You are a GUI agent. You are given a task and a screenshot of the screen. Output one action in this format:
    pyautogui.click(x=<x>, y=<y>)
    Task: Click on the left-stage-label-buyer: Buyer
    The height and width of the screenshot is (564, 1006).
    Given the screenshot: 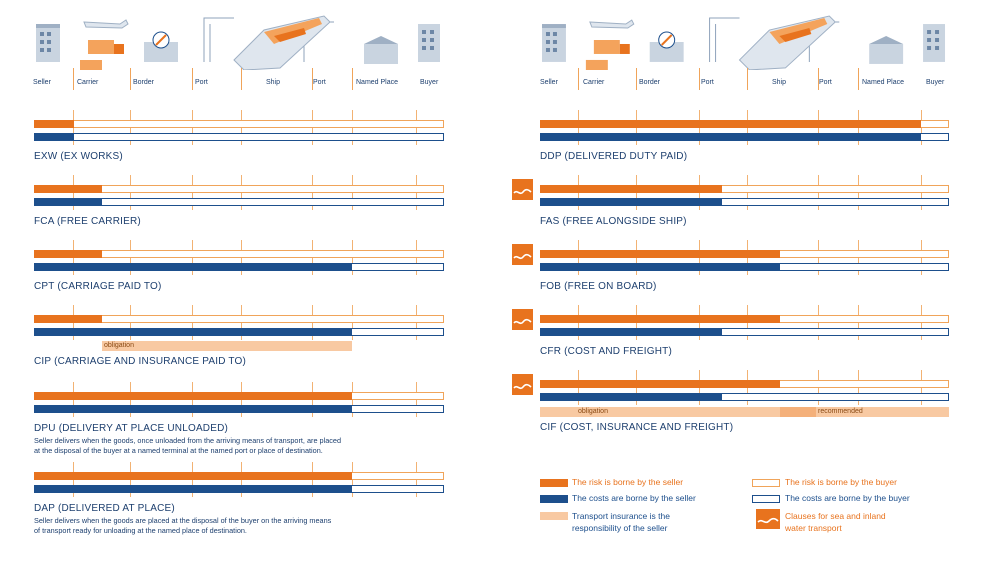 What is the action you would take?
    pyautogui.click(x=429, y=82)
    